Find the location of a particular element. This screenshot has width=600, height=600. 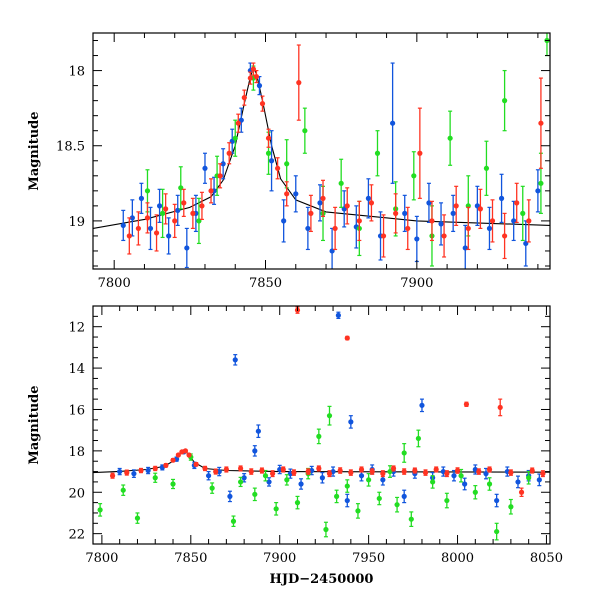

x-tick-label: 7800 is located at coordinates (101, 558).